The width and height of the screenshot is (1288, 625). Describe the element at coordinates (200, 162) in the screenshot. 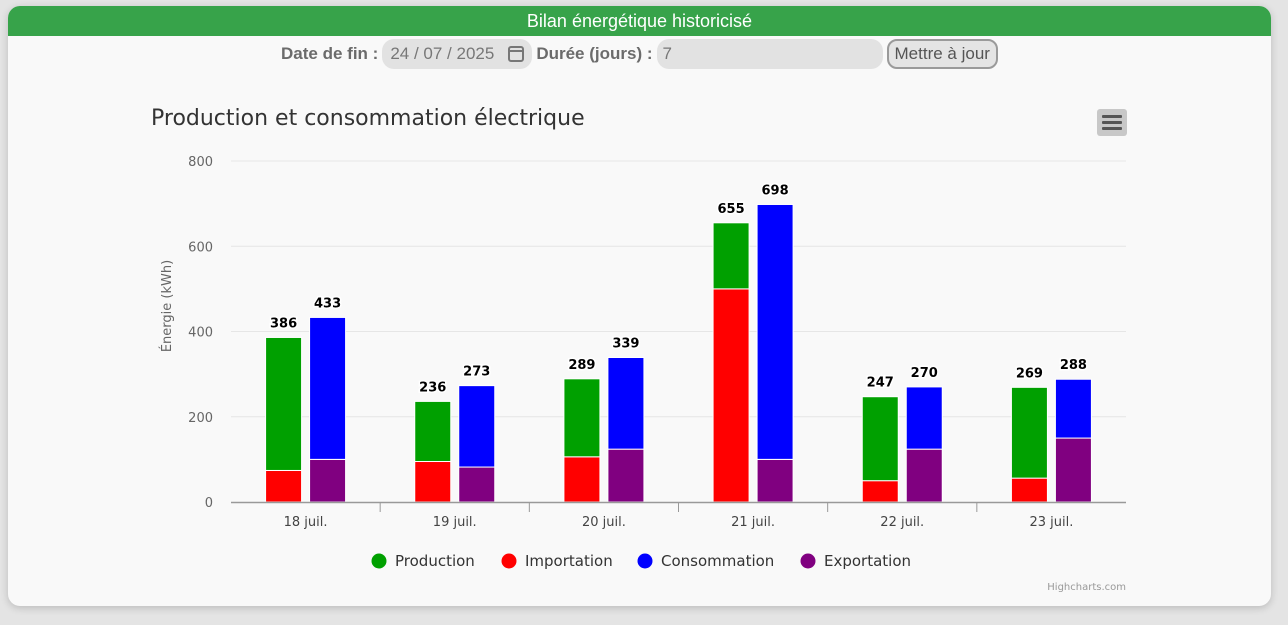

I see `y-tick-label: 800` at that location.